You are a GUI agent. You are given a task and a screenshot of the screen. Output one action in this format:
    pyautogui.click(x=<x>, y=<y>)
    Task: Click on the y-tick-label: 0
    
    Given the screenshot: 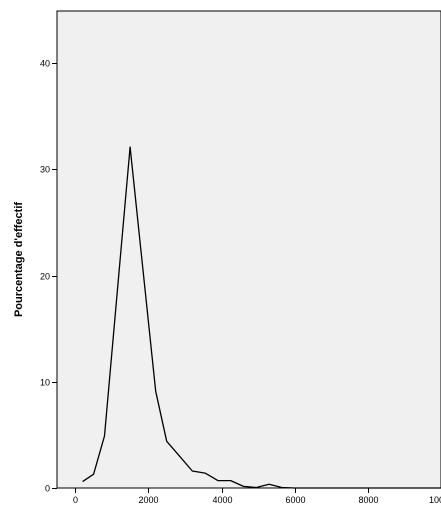 What is the action you would take?
    pyautogui.click(x=47, y=489)
    